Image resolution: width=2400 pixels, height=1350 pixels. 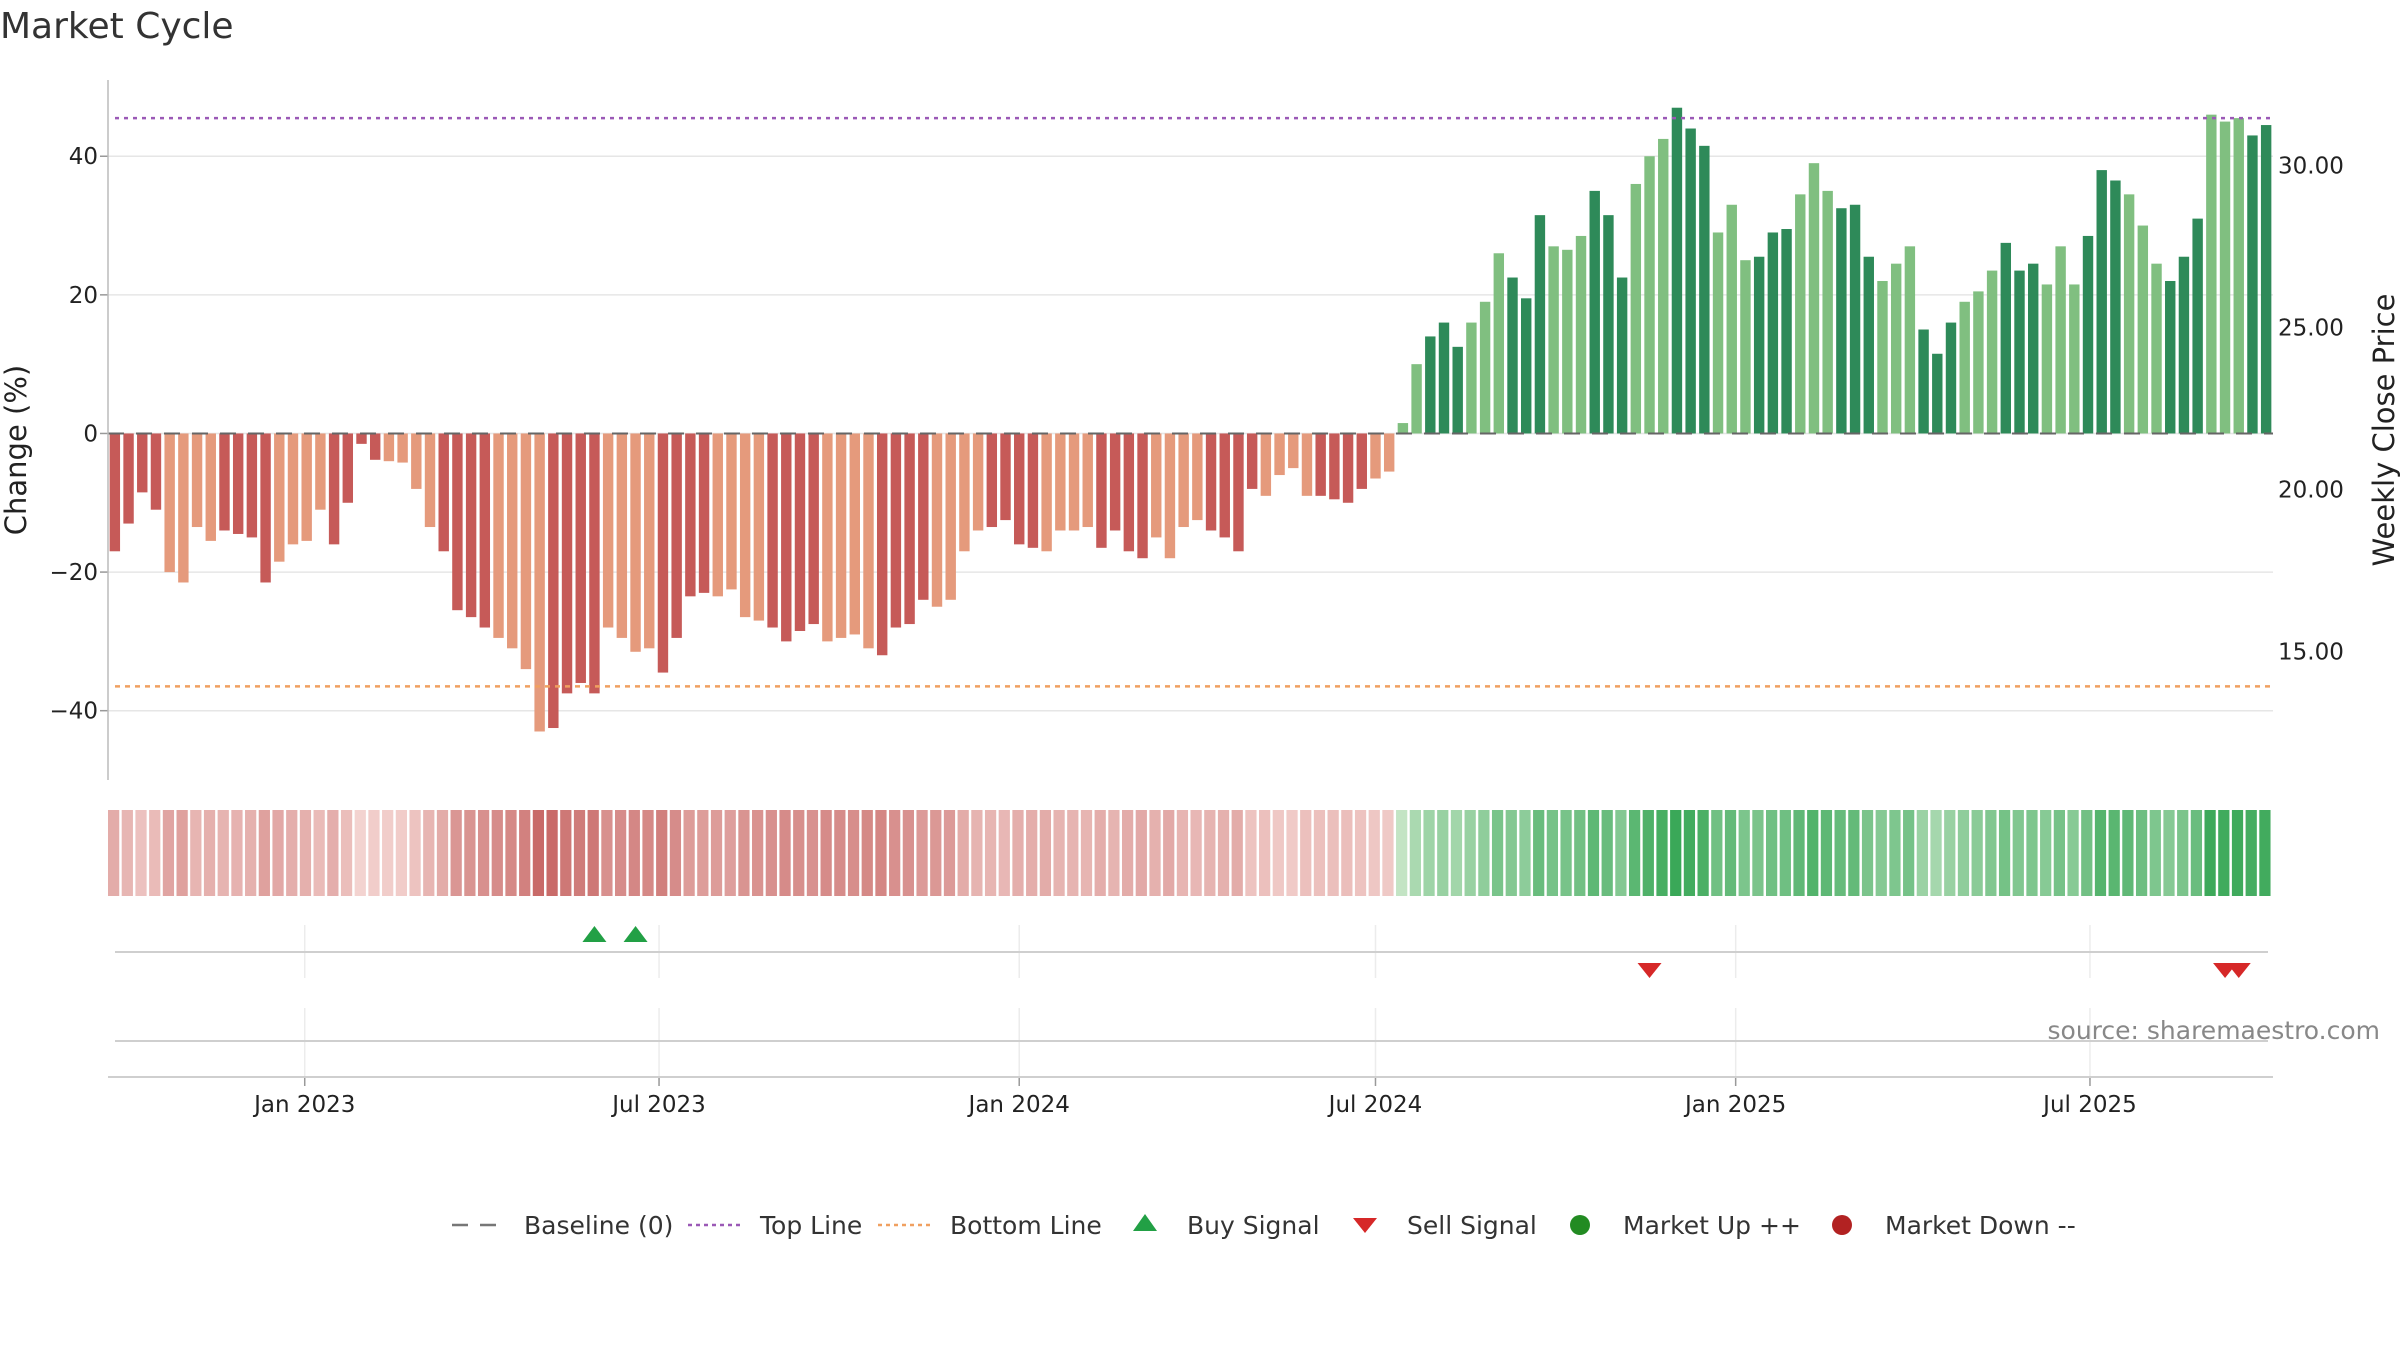 What do you see at coordinates (83, 157) in the screenshot?
I see `y-tick-label: 40` at bounding box center [83, 157].